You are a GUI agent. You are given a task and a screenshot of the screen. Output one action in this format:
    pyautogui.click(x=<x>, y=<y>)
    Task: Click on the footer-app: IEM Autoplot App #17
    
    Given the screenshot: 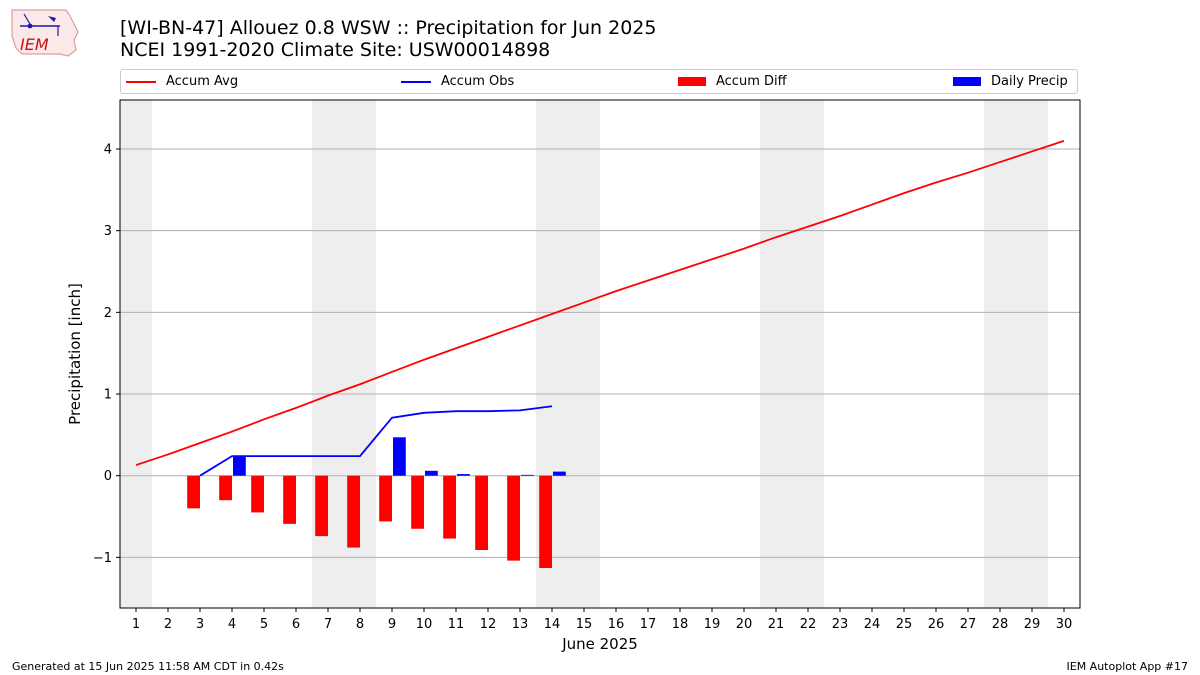 What is the action you would take?
    pyautogui.click(x=1127, y=666)
    